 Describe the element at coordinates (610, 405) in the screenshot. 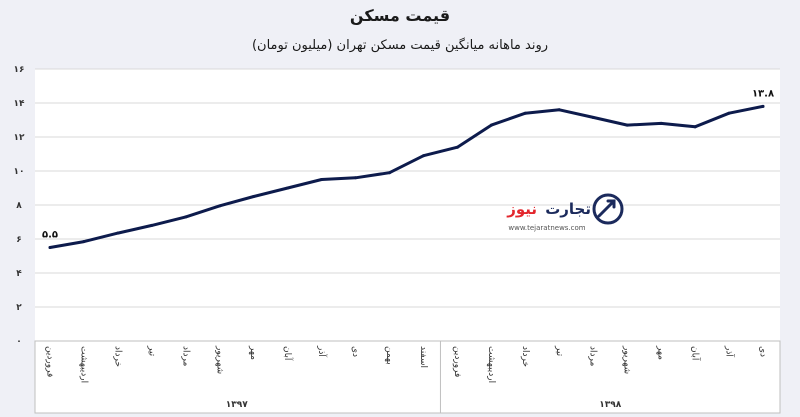

I see `year-label: ۱۳۹۸` at that location.